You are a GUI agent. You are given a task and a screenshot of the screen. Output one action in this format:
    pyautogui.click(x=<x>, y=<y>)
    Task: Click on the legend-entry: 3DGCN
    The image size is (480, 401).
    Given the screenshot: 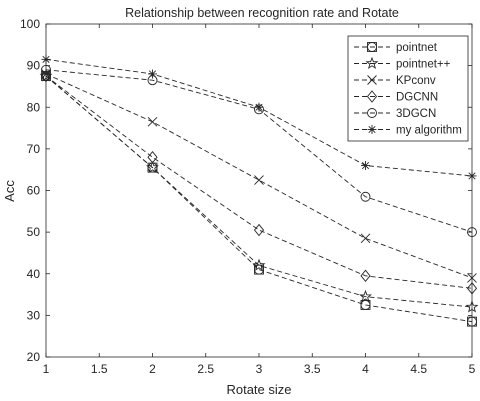 What is the action you would take?
    pyautogui.click(x=395, y=114)
    